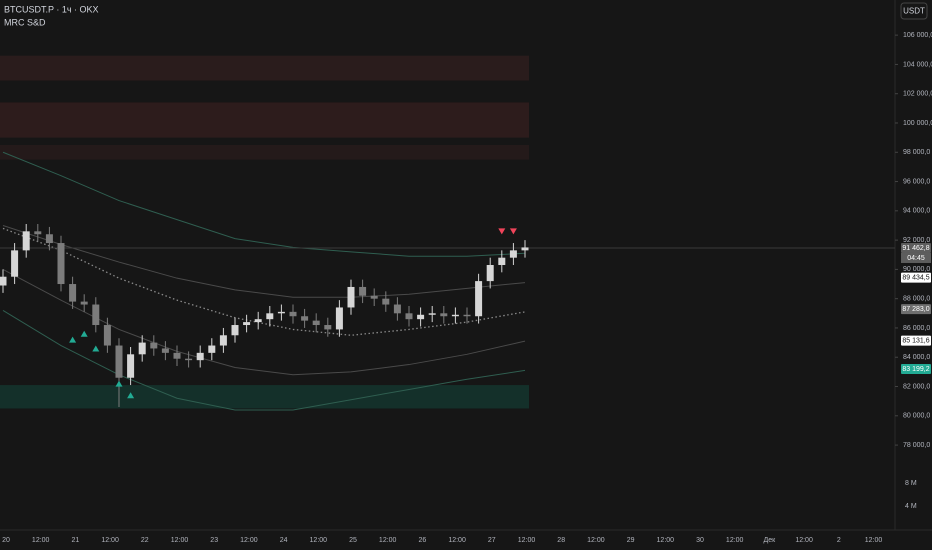 The image size is (932, 550). Describe the element at coordinates (770, 540) in the screenshot. I see `x-tick-label: Дек` at that location.